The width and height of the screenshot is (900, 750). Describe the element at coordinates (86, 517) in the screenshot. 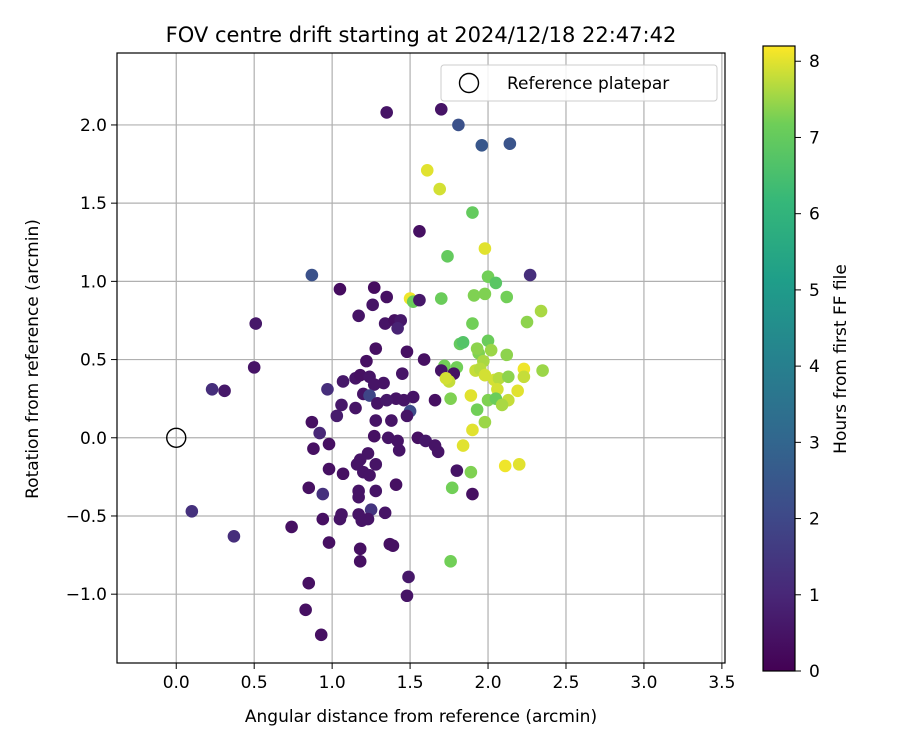

I see `y-tick-label: −0.5` at that location.